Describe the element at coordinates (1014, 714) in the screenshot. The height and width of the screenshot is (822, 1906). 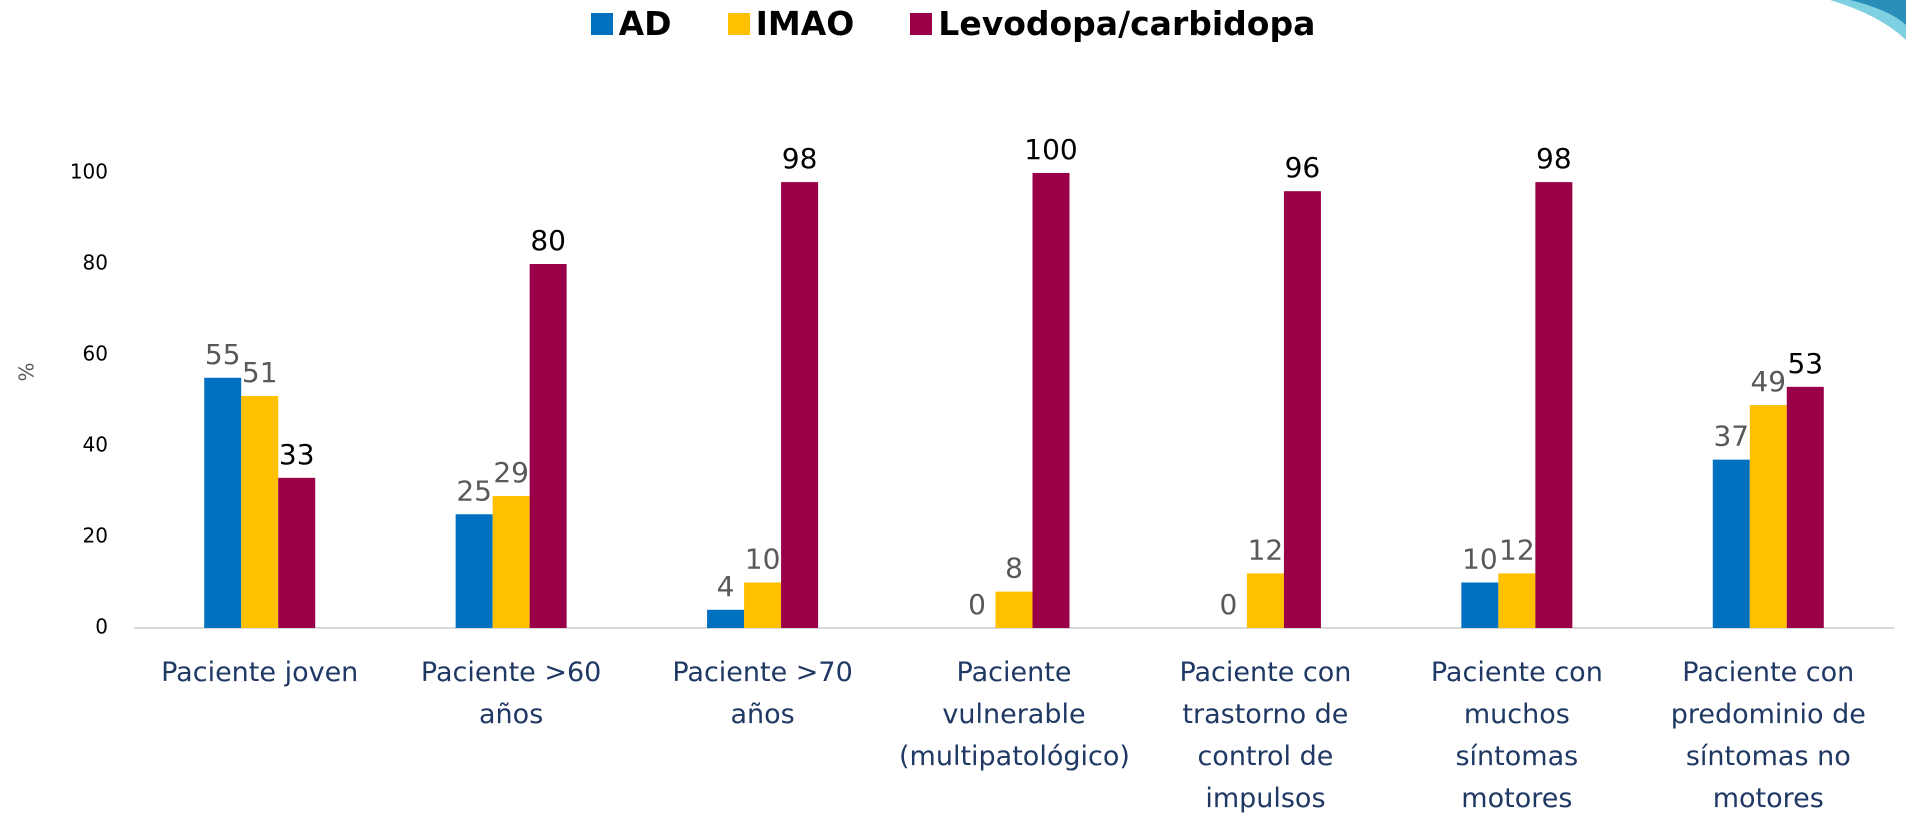
I see `x-tick-label: Paciente vulnerable (multipatológico)` at that location.